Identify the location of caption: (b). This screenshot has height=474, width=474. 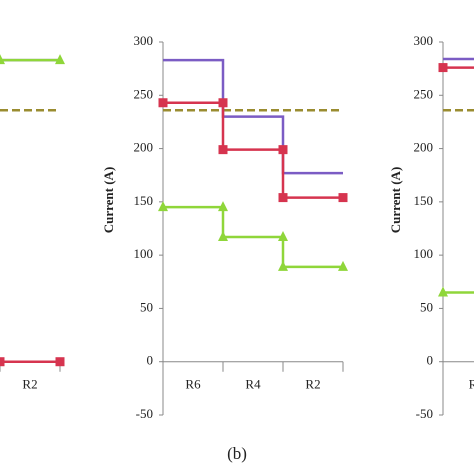
(237, 453).